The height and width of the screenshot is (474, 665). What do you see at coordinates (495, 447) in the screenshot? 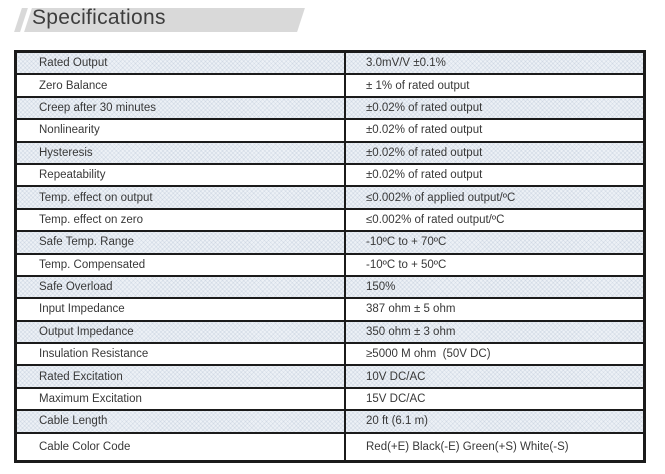
I see `spec-value-cell: Red(+E) Black(-E) Green(+S) White(-S)` at bounding box center [495, 447].